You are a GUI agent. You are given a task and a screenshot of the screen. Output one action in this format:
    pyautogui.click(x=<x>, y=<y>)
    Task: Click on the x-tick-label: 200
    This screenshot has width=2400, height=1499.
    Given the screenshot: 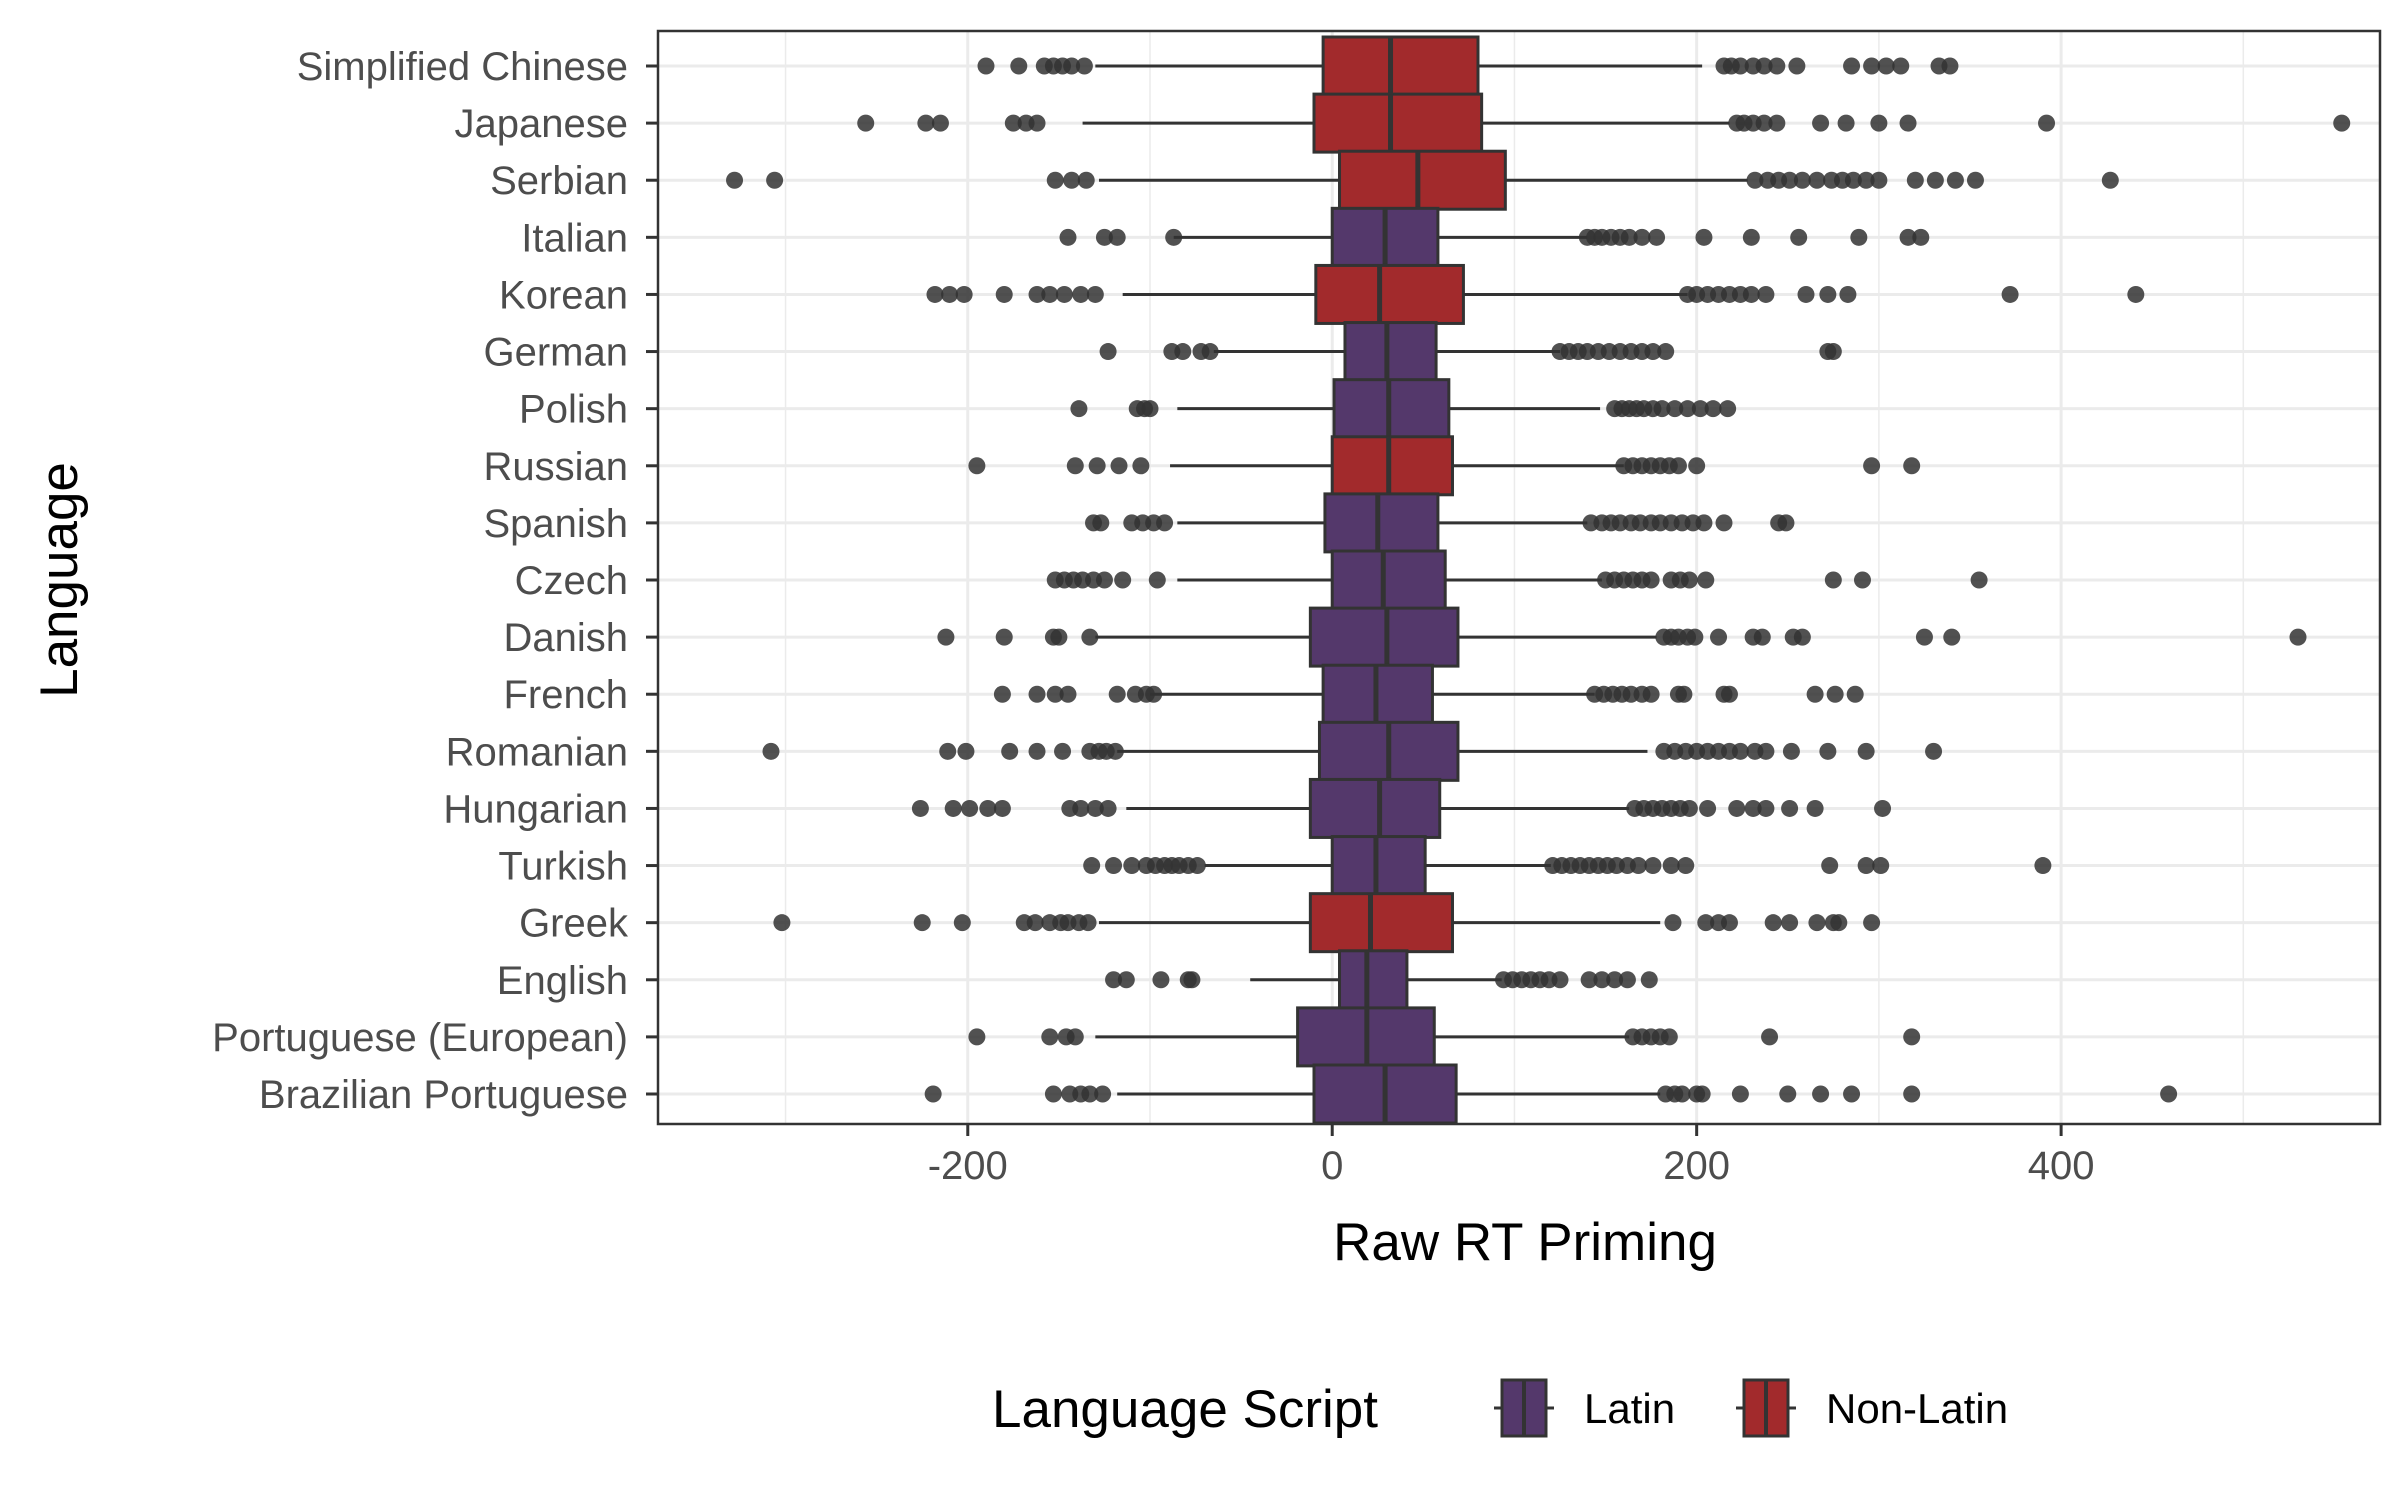 What is the action you would take?
    pyautogui.click(x=1696, y=1166)
    